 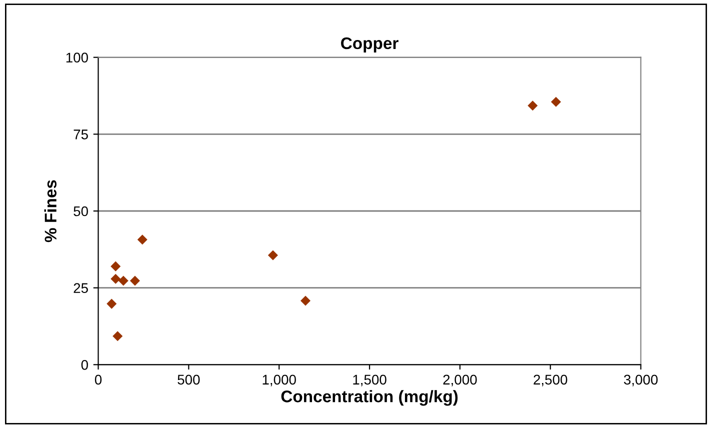 I want to click on y-tick-label: 75, so click(x=81, y=135).